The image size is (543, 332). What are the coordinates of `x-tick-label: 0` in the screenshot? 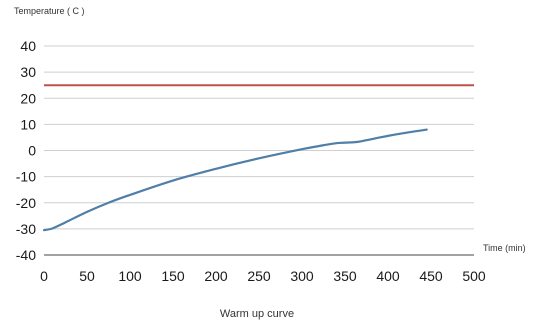 It's located at (44, 276).